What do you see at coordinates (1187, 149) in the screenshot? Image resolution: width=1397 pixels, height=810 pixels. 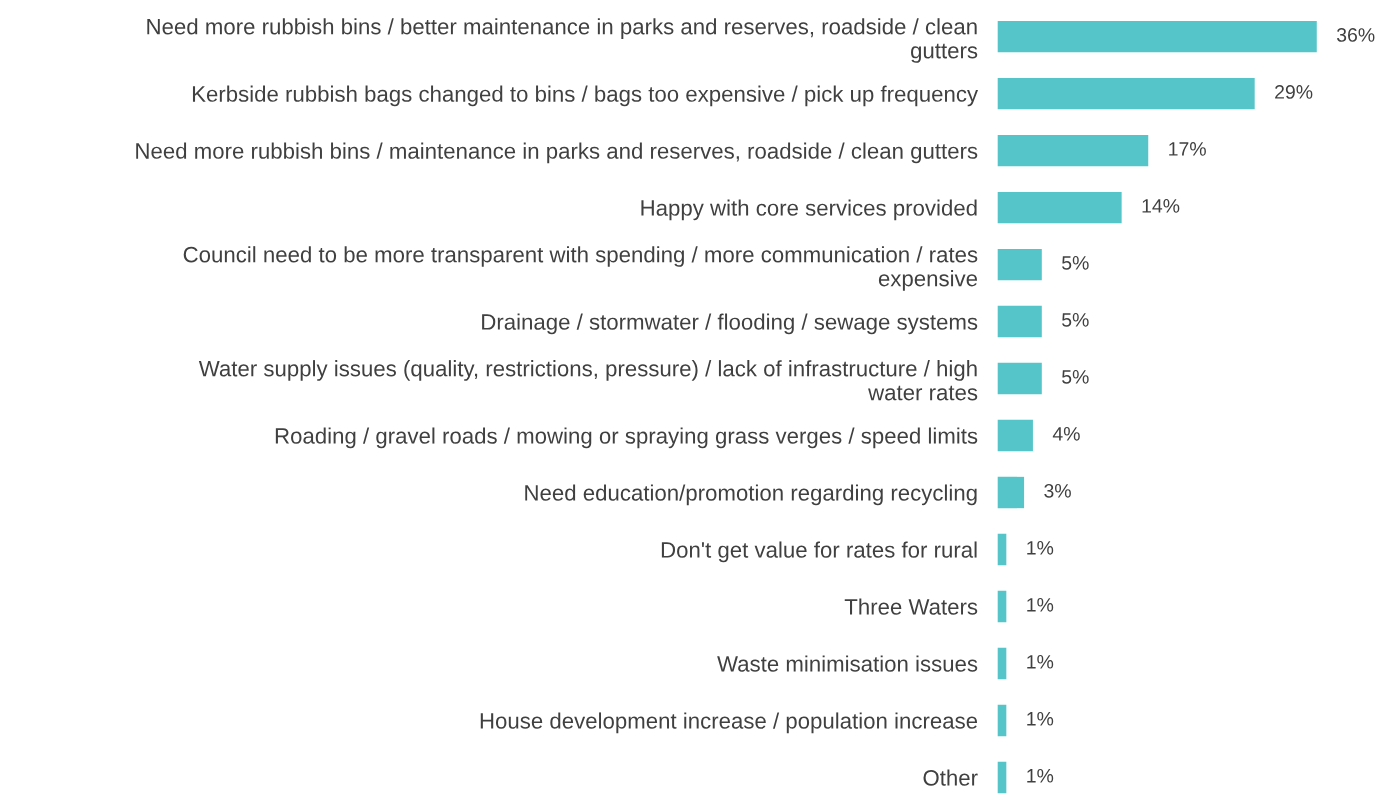 I see `data-label: 17%` at bounding box center [1187, 149].